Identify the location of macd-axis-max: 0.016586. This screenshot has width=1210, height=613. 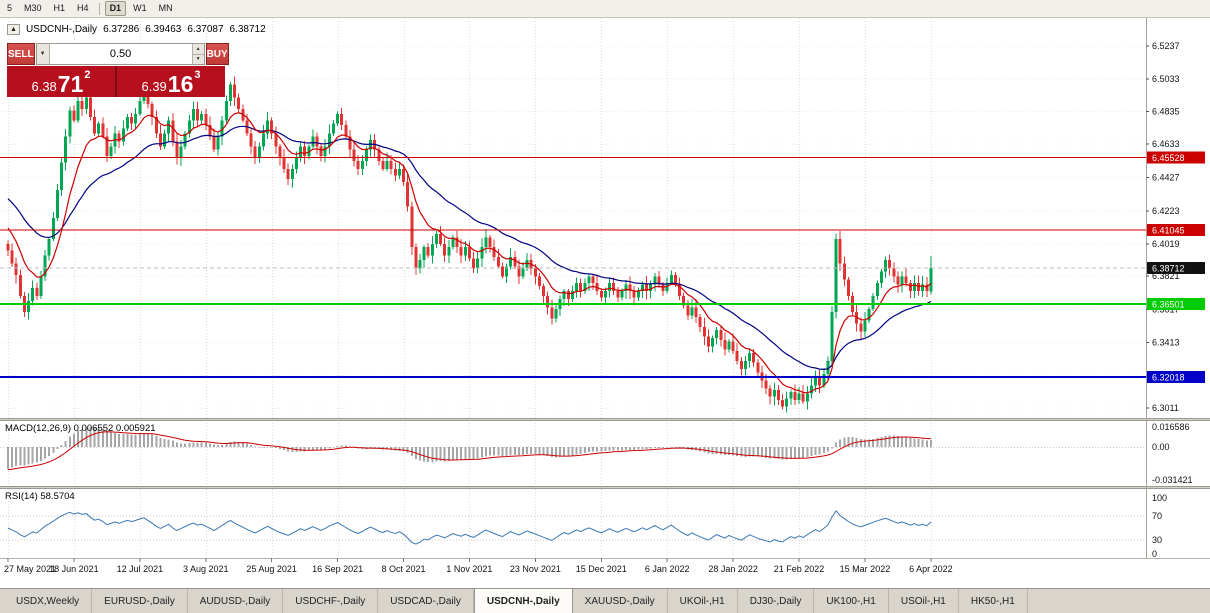
(1171, 427).